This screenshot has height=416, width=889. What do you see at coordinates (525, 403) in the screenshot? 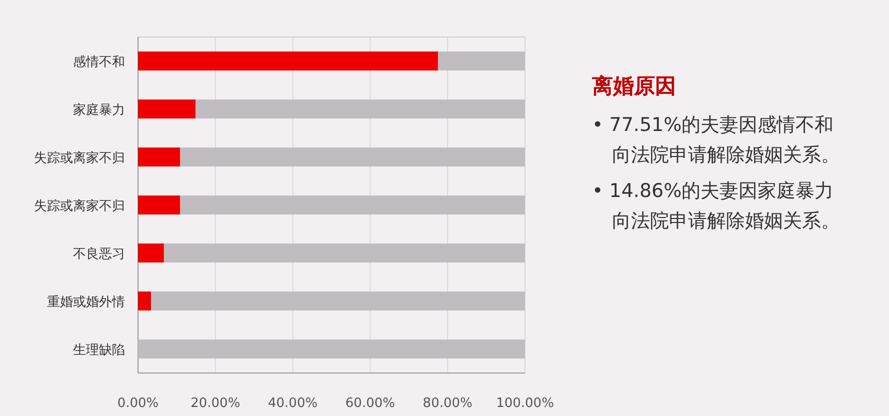
I see `x-tick-label: 100.00%` at bounding box center [525, 403].